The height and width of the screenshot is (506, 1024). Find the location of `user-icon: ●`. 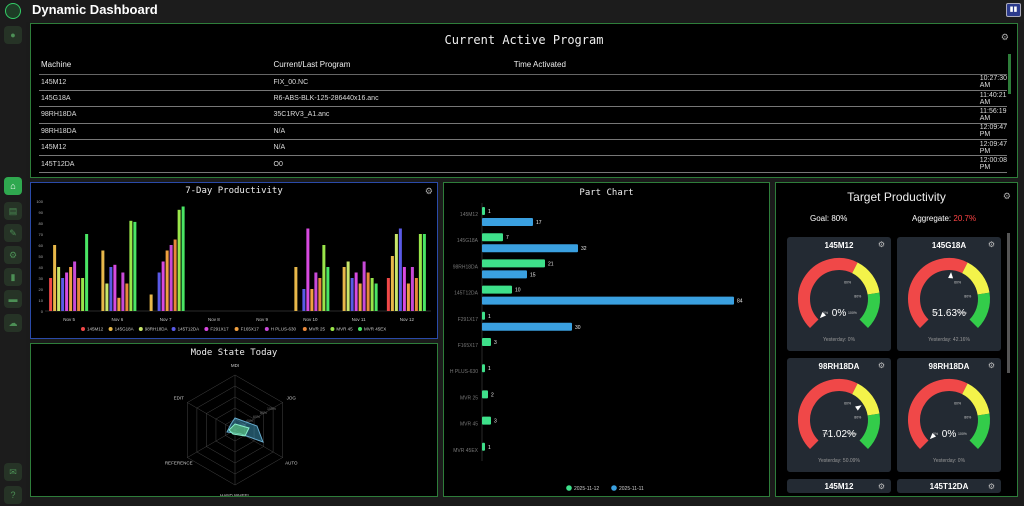

user-icon: ● is located at coordinates (13, 35).